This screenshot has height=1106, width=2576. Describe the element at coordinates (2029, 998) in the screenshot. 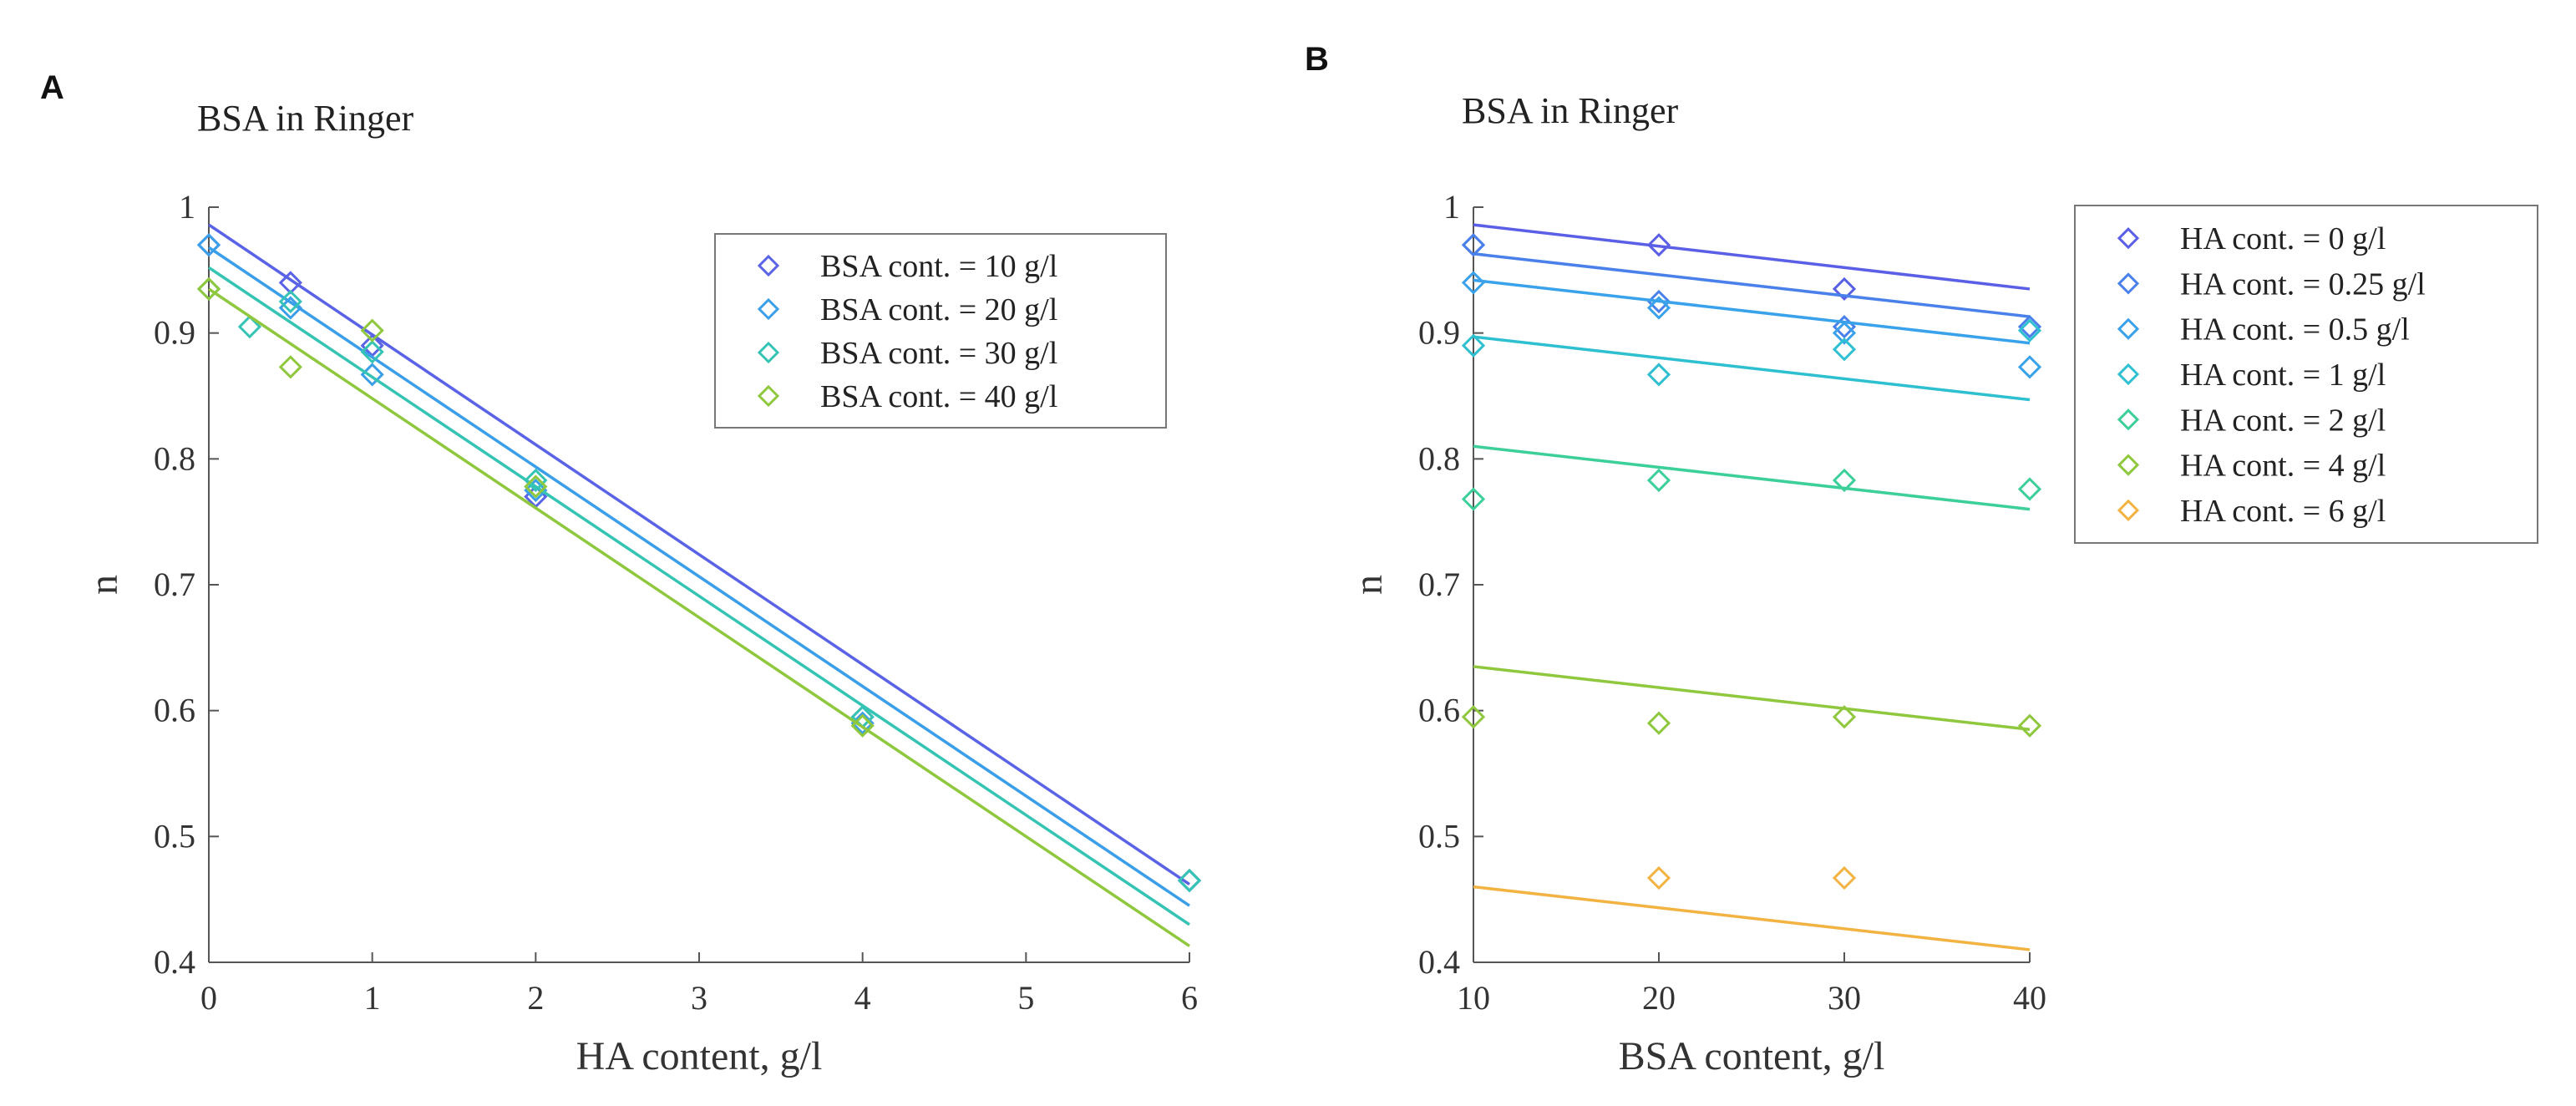

I see `x-tick-label: 40` at that location.